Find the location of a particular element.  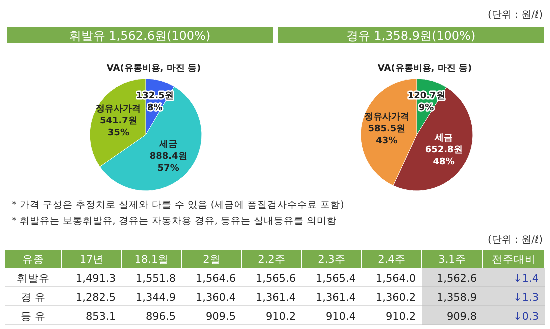

category-label: 2.3주 is located at coordinates (332, 260).